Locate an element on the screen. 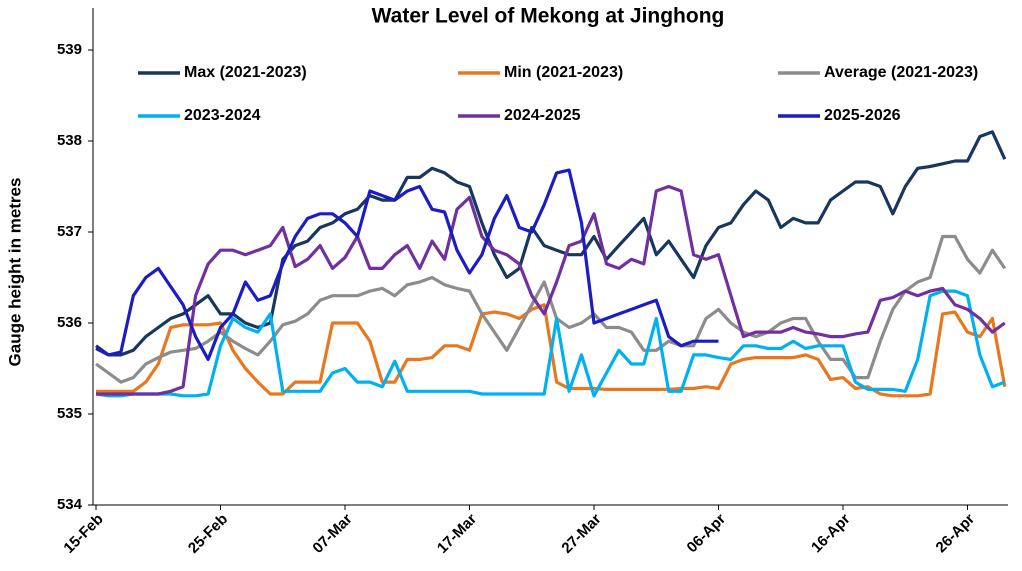 Image resolution: width=1022 pixels, height=571 pixels. legend-label: 2025-2026 is located at coordinates (862, 115).